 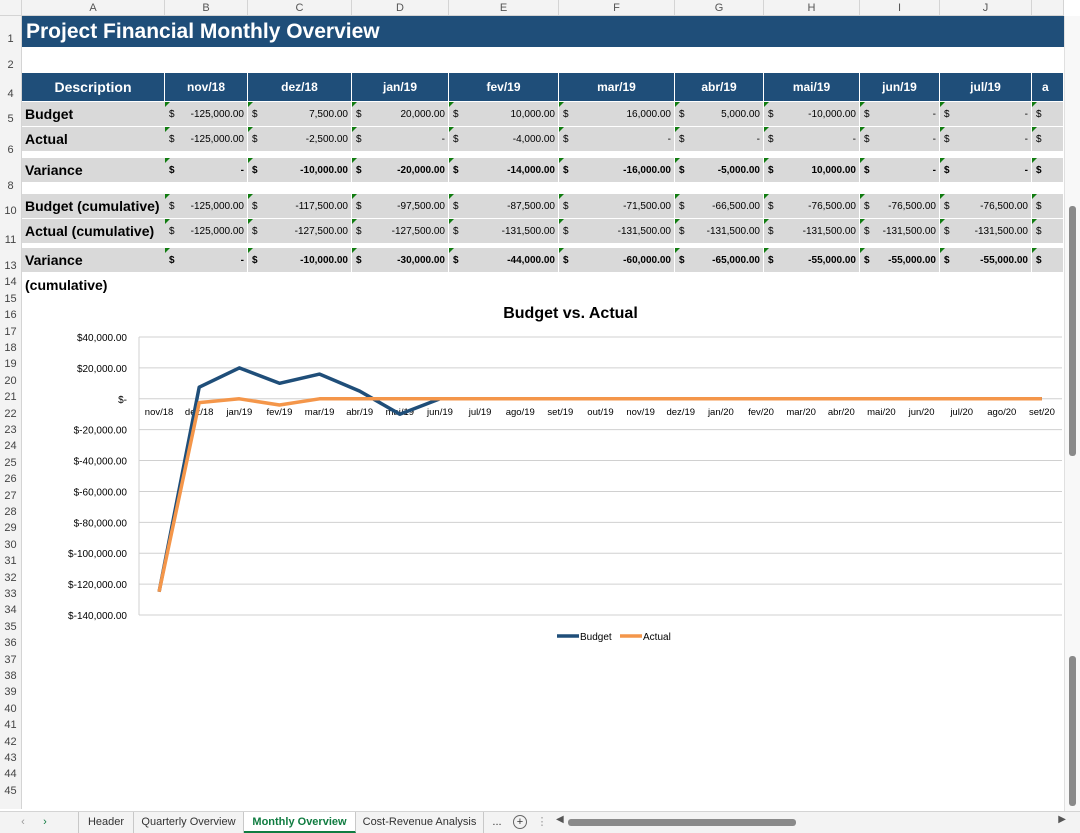 What do you see at coordinates (11, 261) in the screenshot?
I see `row-header: 13` at bounding box center [11, 261].